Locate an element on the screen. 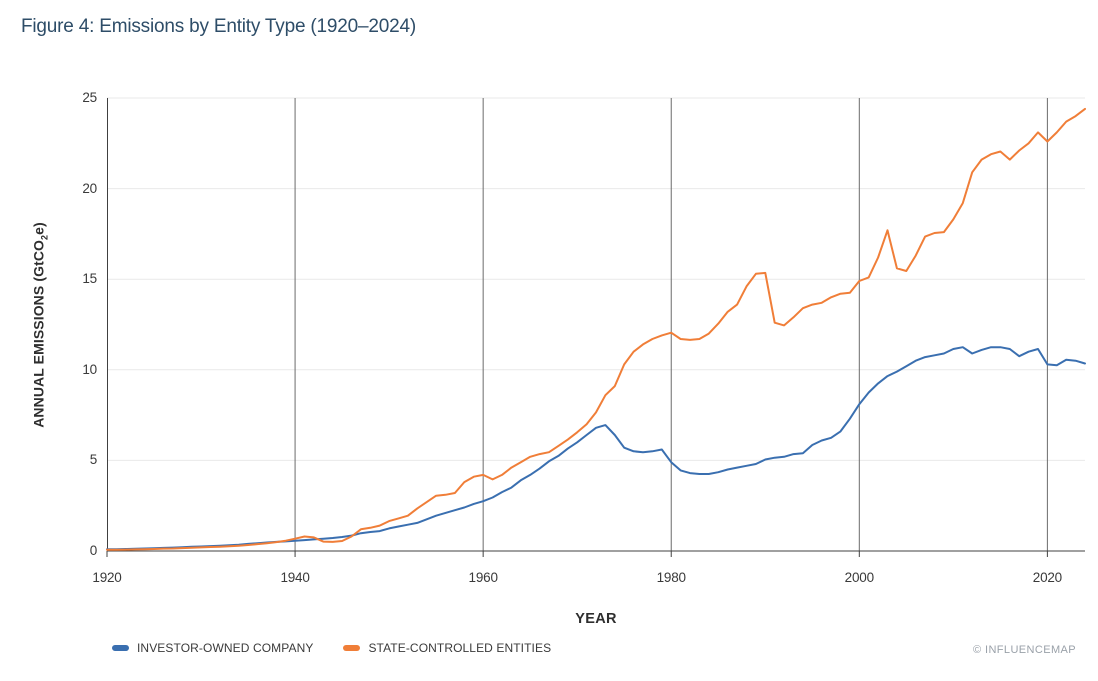  y-tick-label-5: 5 is located at coordinates (93, 460).